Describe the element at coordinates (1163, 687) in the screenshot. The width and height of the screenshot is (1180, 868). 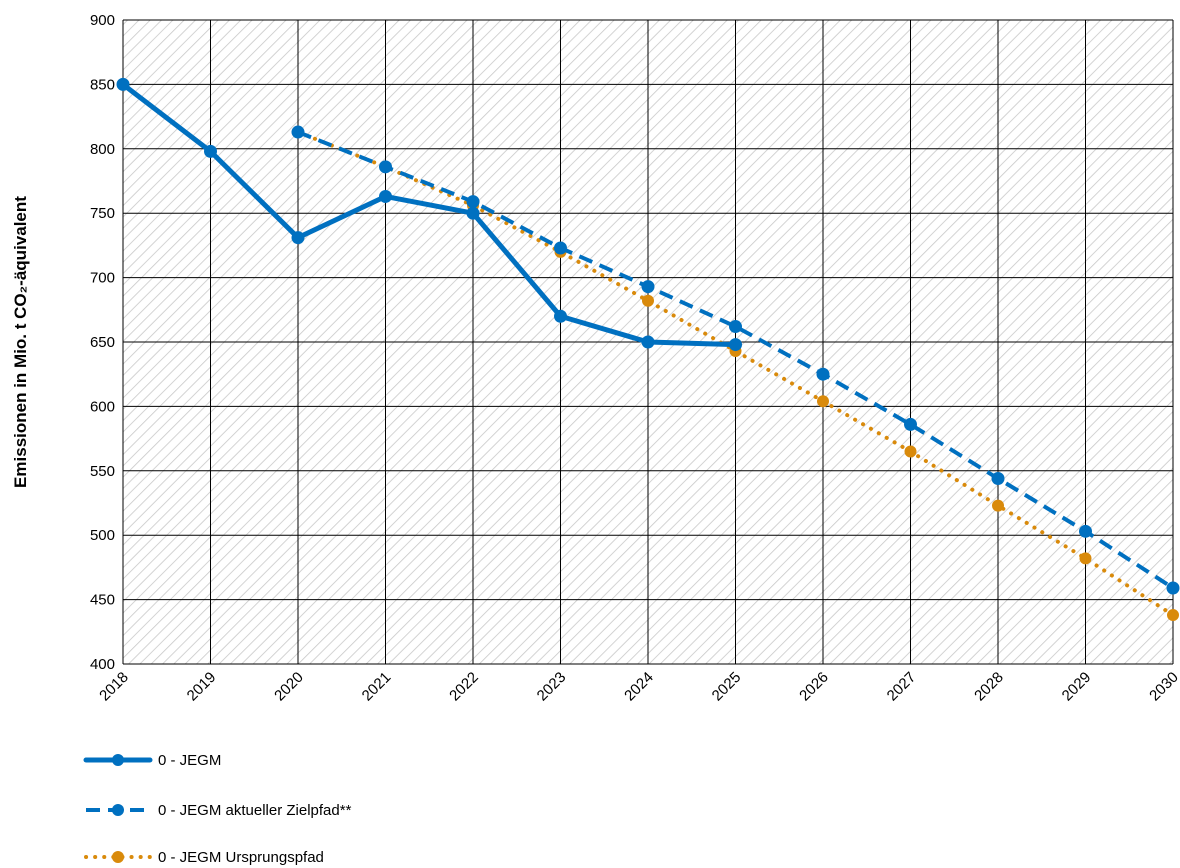
I see `x-tick-label: 2030` at that location.